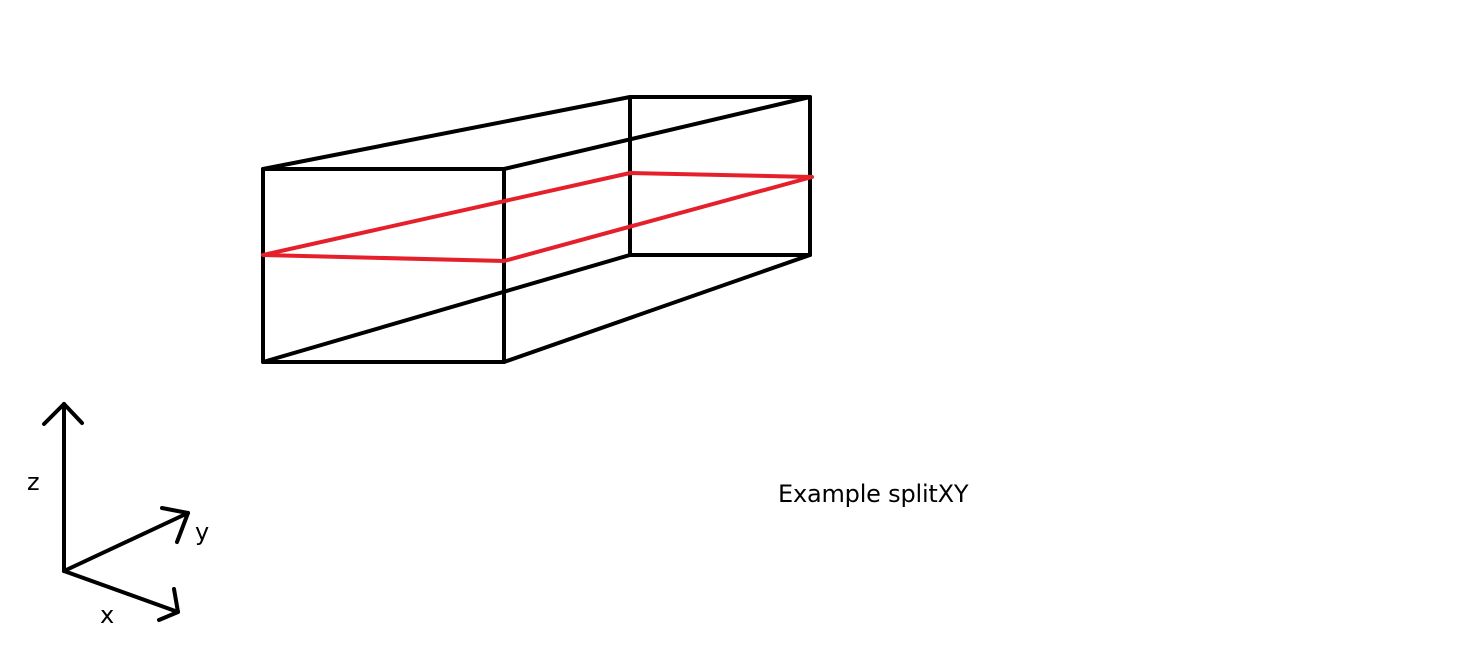  What do you see at coordinates (126, 542) in the screenshot?
I see `y-axis-line` at bounding box center [126, 542].